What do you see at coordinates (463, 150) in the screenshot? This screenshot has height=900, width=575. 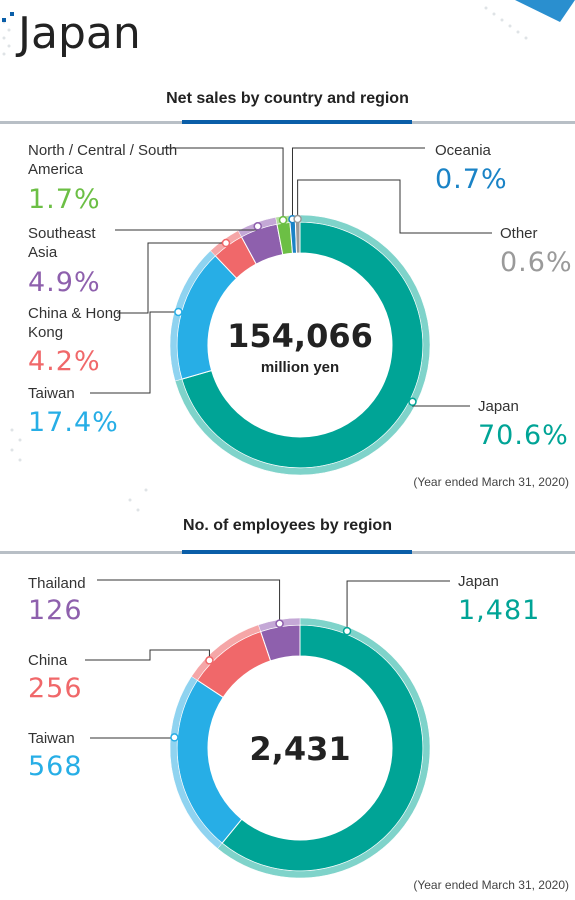 I see `category-label: Oceania` at bounding box center [463, 150].